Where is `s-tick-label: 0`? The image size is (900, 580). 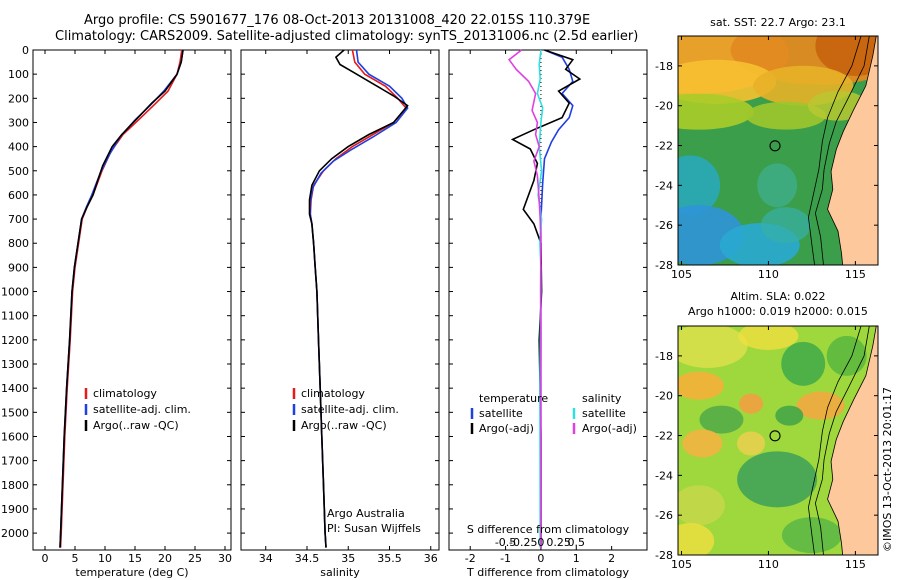
s-tick-label: 0 is located at coordinates (540, 542).